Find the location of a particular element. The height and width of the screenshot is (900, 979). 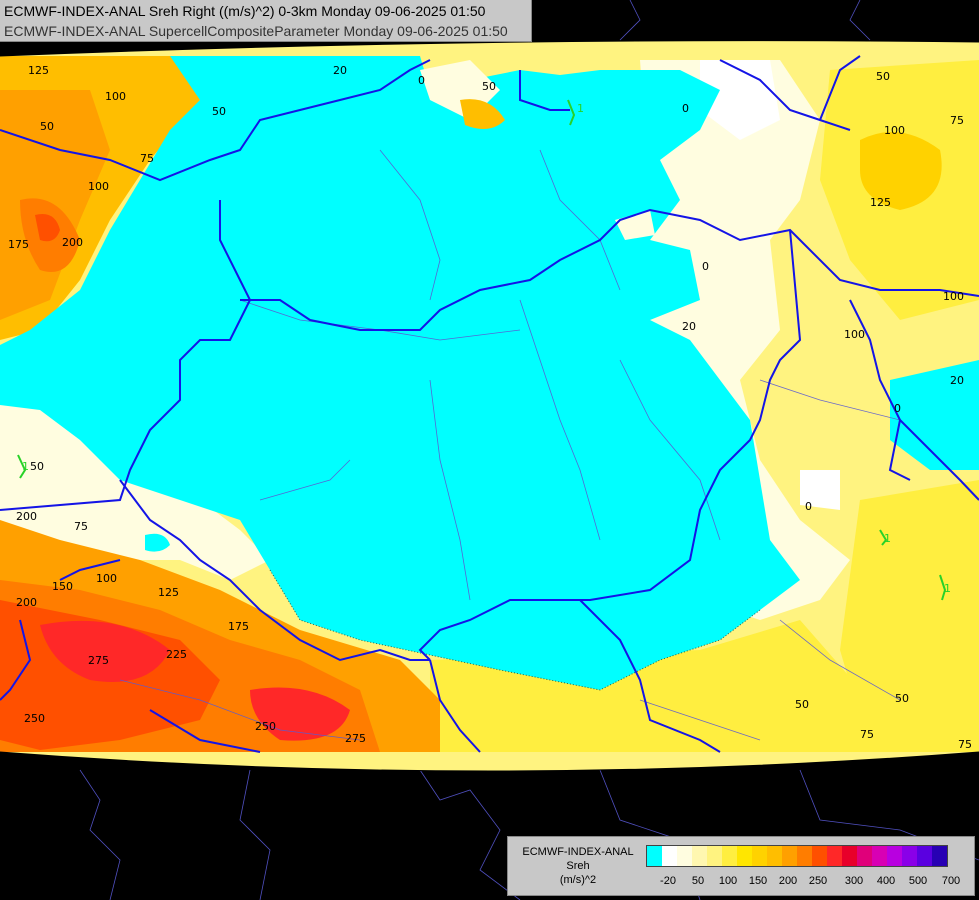

legend-parameter: Sreh is located at coordinates (578, 866).